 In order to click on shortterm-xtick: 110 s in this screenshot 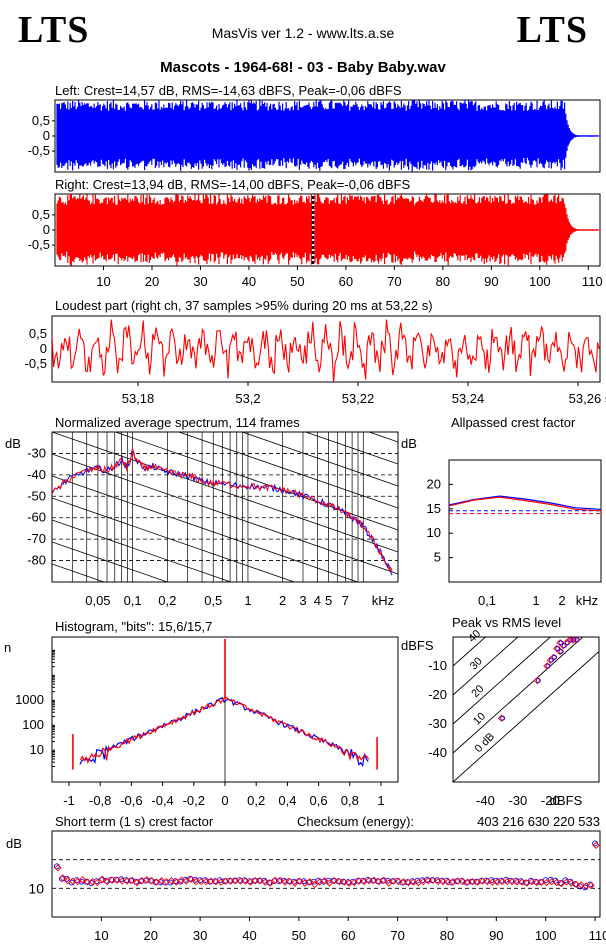, I will do `click(597, 935)`.